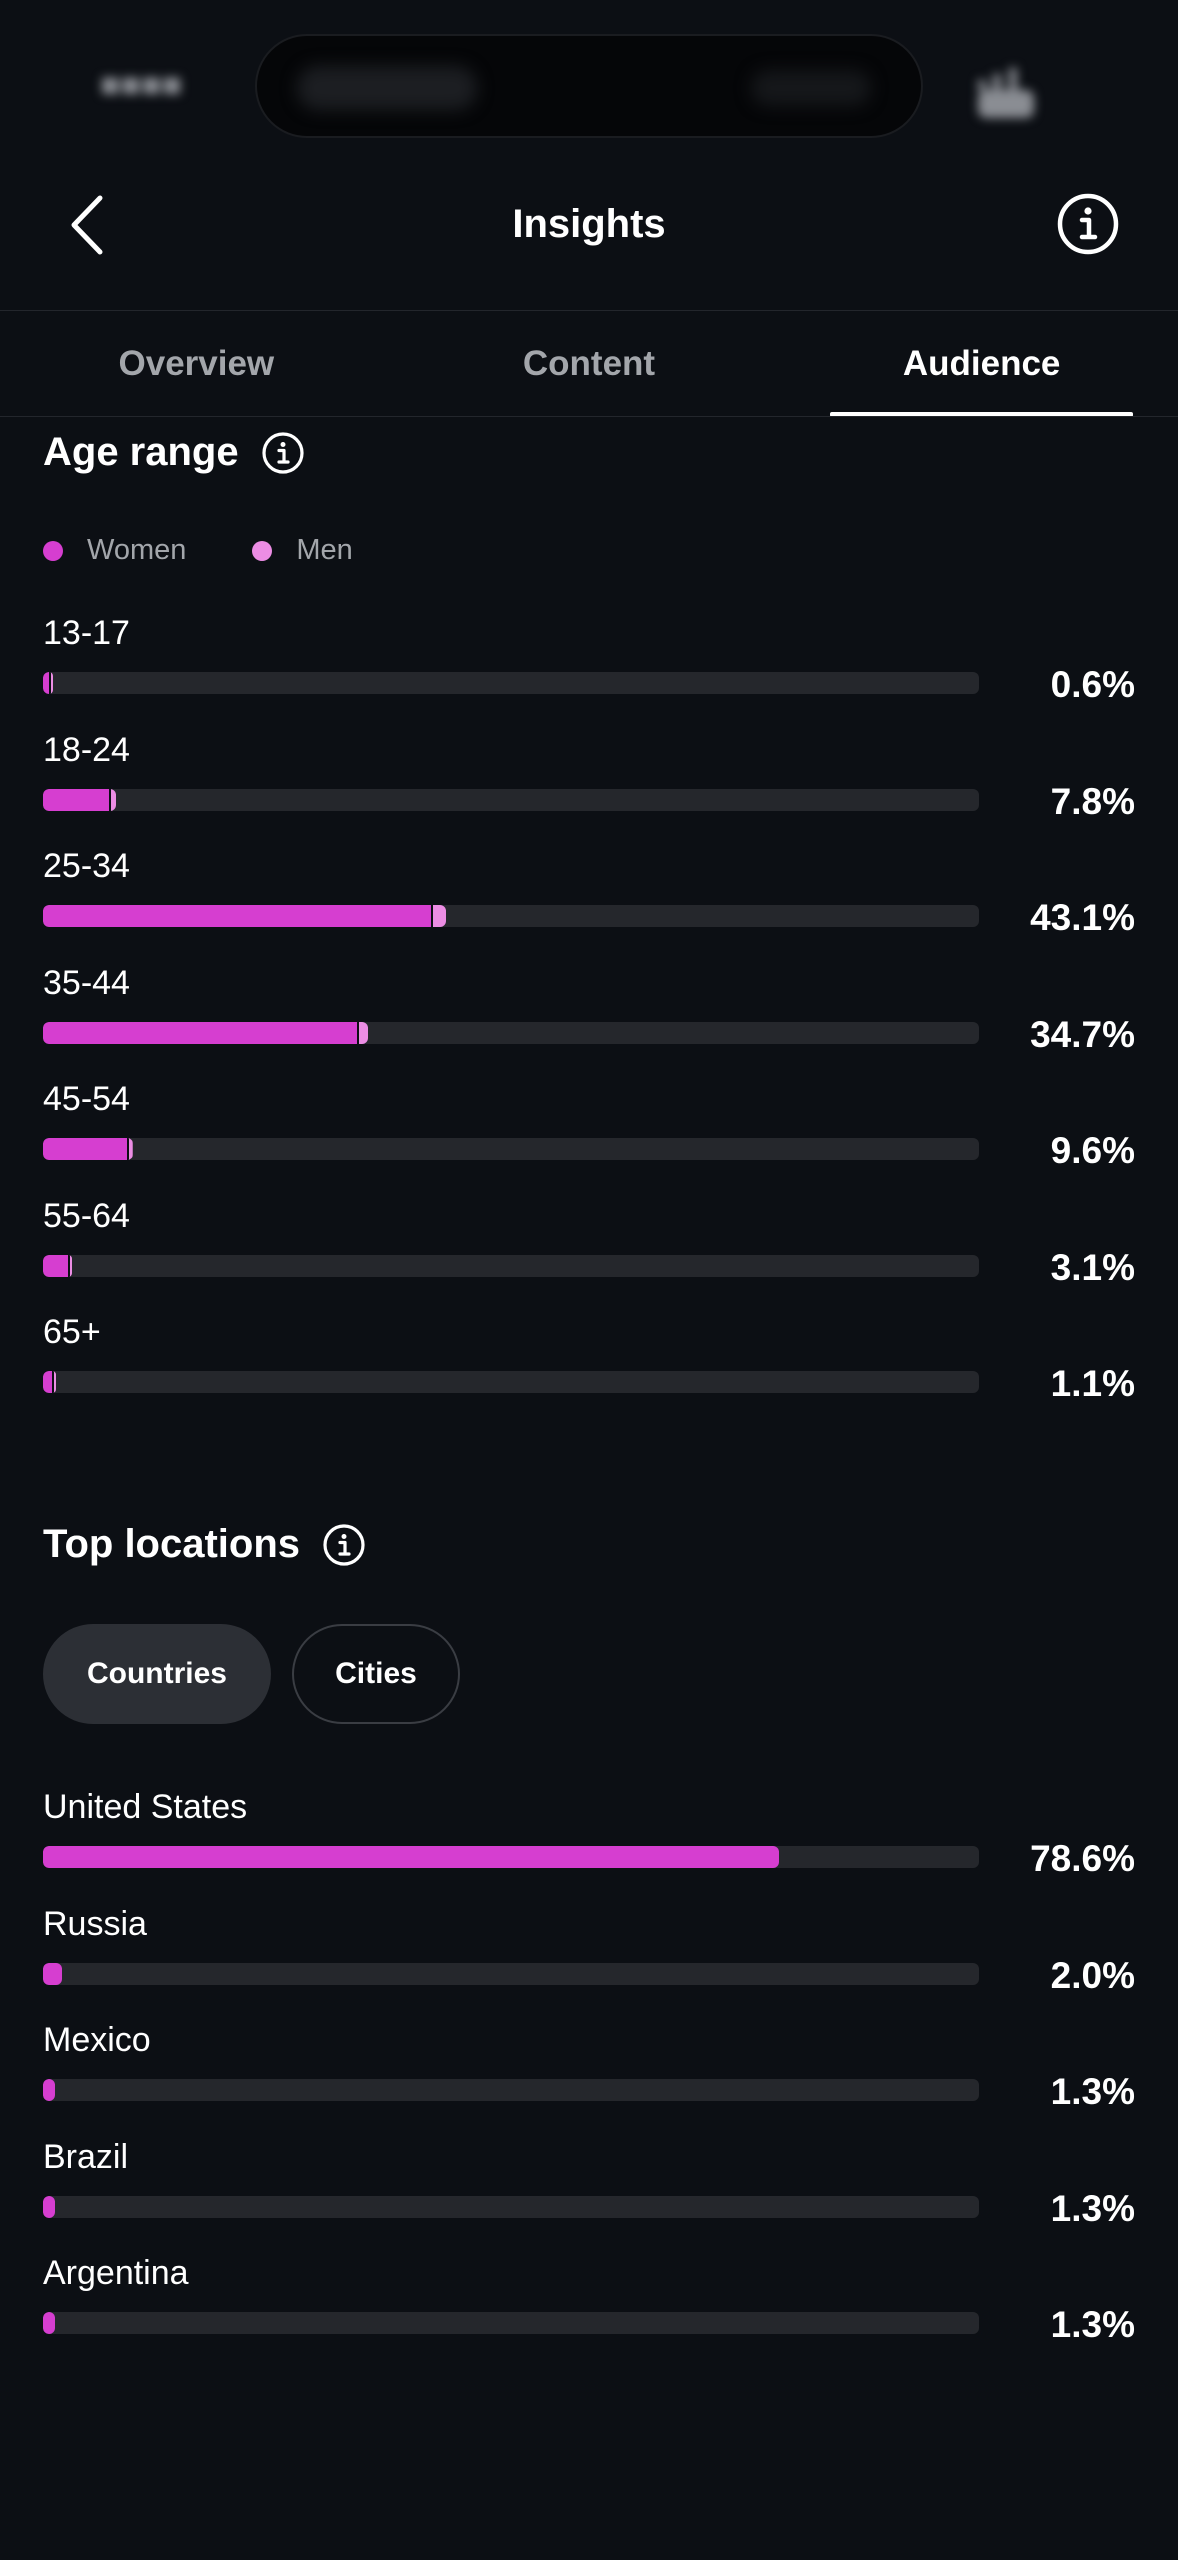 The width and height of the screenshot is (1178, 2560). I want to click on age-row: 45-54 9.6%, so click(589, 1135).